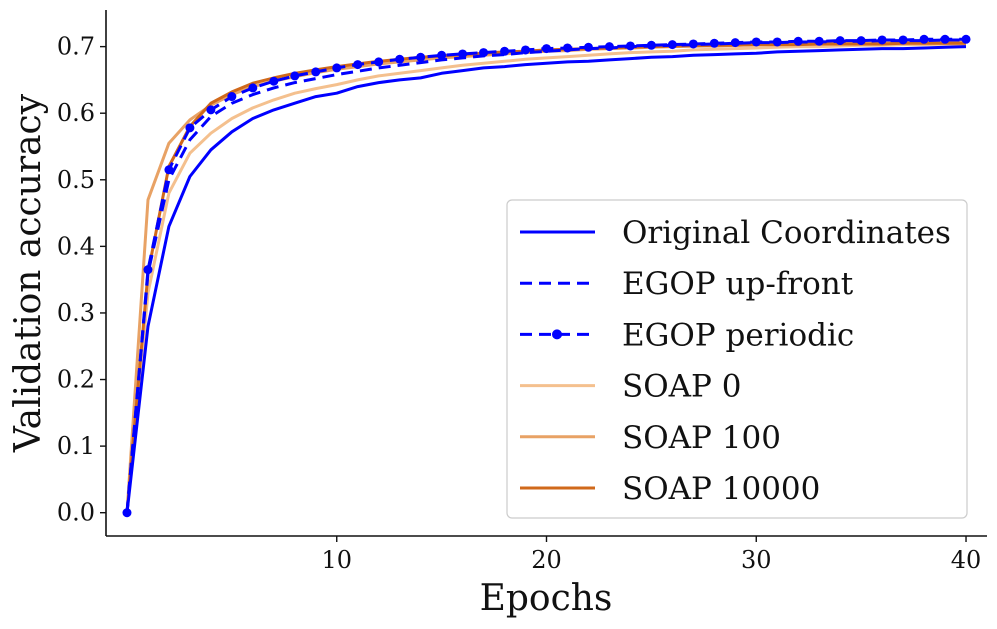  What do you see at coordinates (336, 560) in the screenshot?
I see `x-tick-label: 10` at bounding box center [336, 560].